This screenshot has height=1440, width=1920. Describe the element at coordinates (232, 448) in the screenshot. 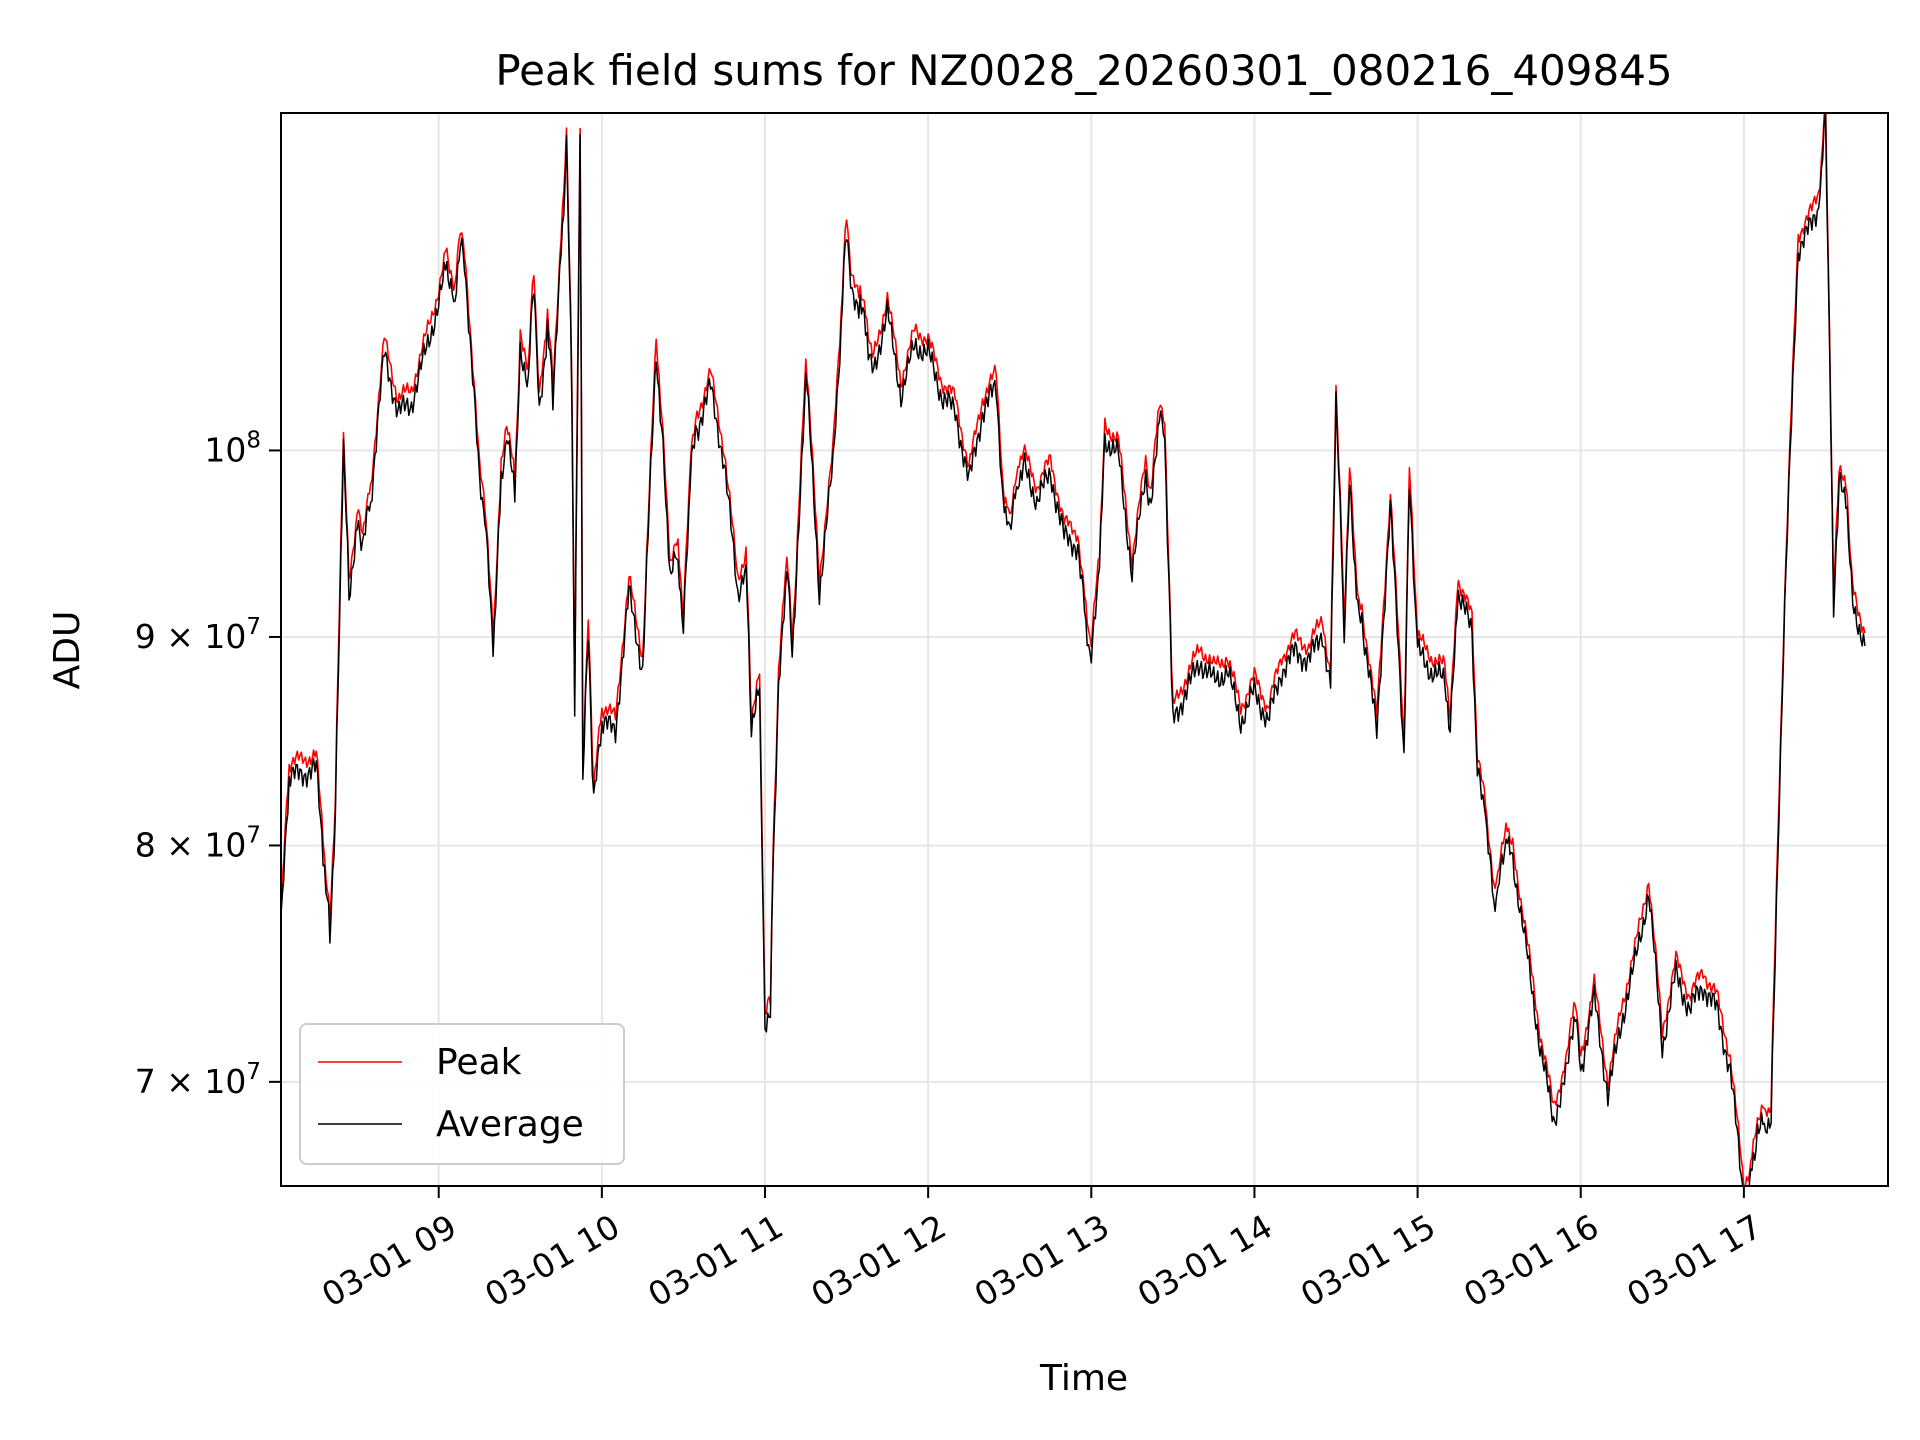

I see `y-tick-label: 108` at that location.